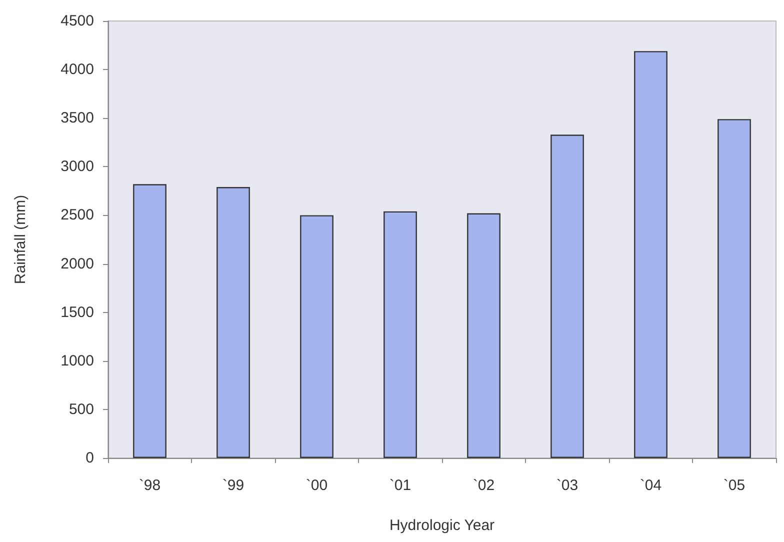 The image size is (784, 542). I want to click on y-tick-label: 2500, so click(77, 215).